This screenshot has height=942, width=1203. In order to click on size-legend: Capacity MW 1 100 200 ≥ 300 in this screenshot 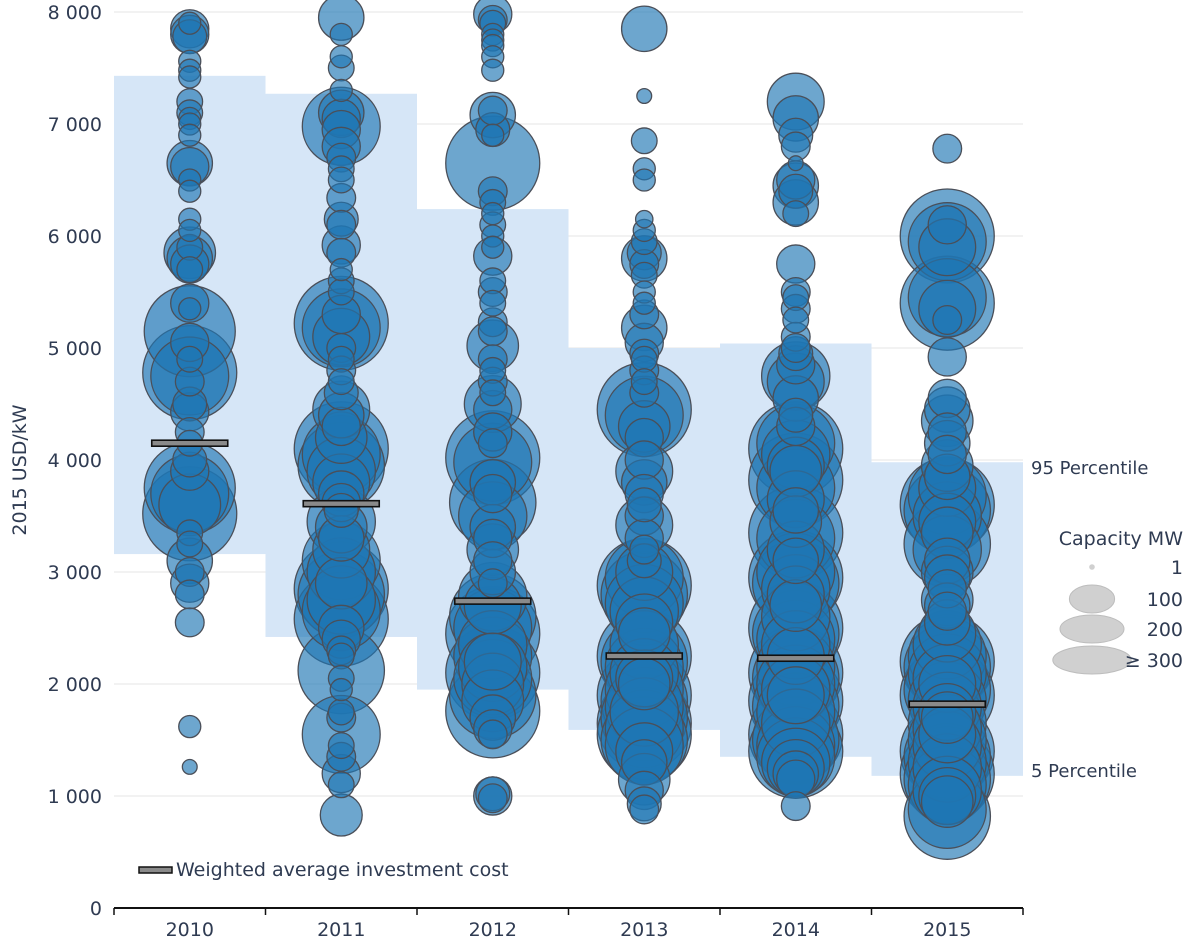, I will do `click(1117, 601)`.